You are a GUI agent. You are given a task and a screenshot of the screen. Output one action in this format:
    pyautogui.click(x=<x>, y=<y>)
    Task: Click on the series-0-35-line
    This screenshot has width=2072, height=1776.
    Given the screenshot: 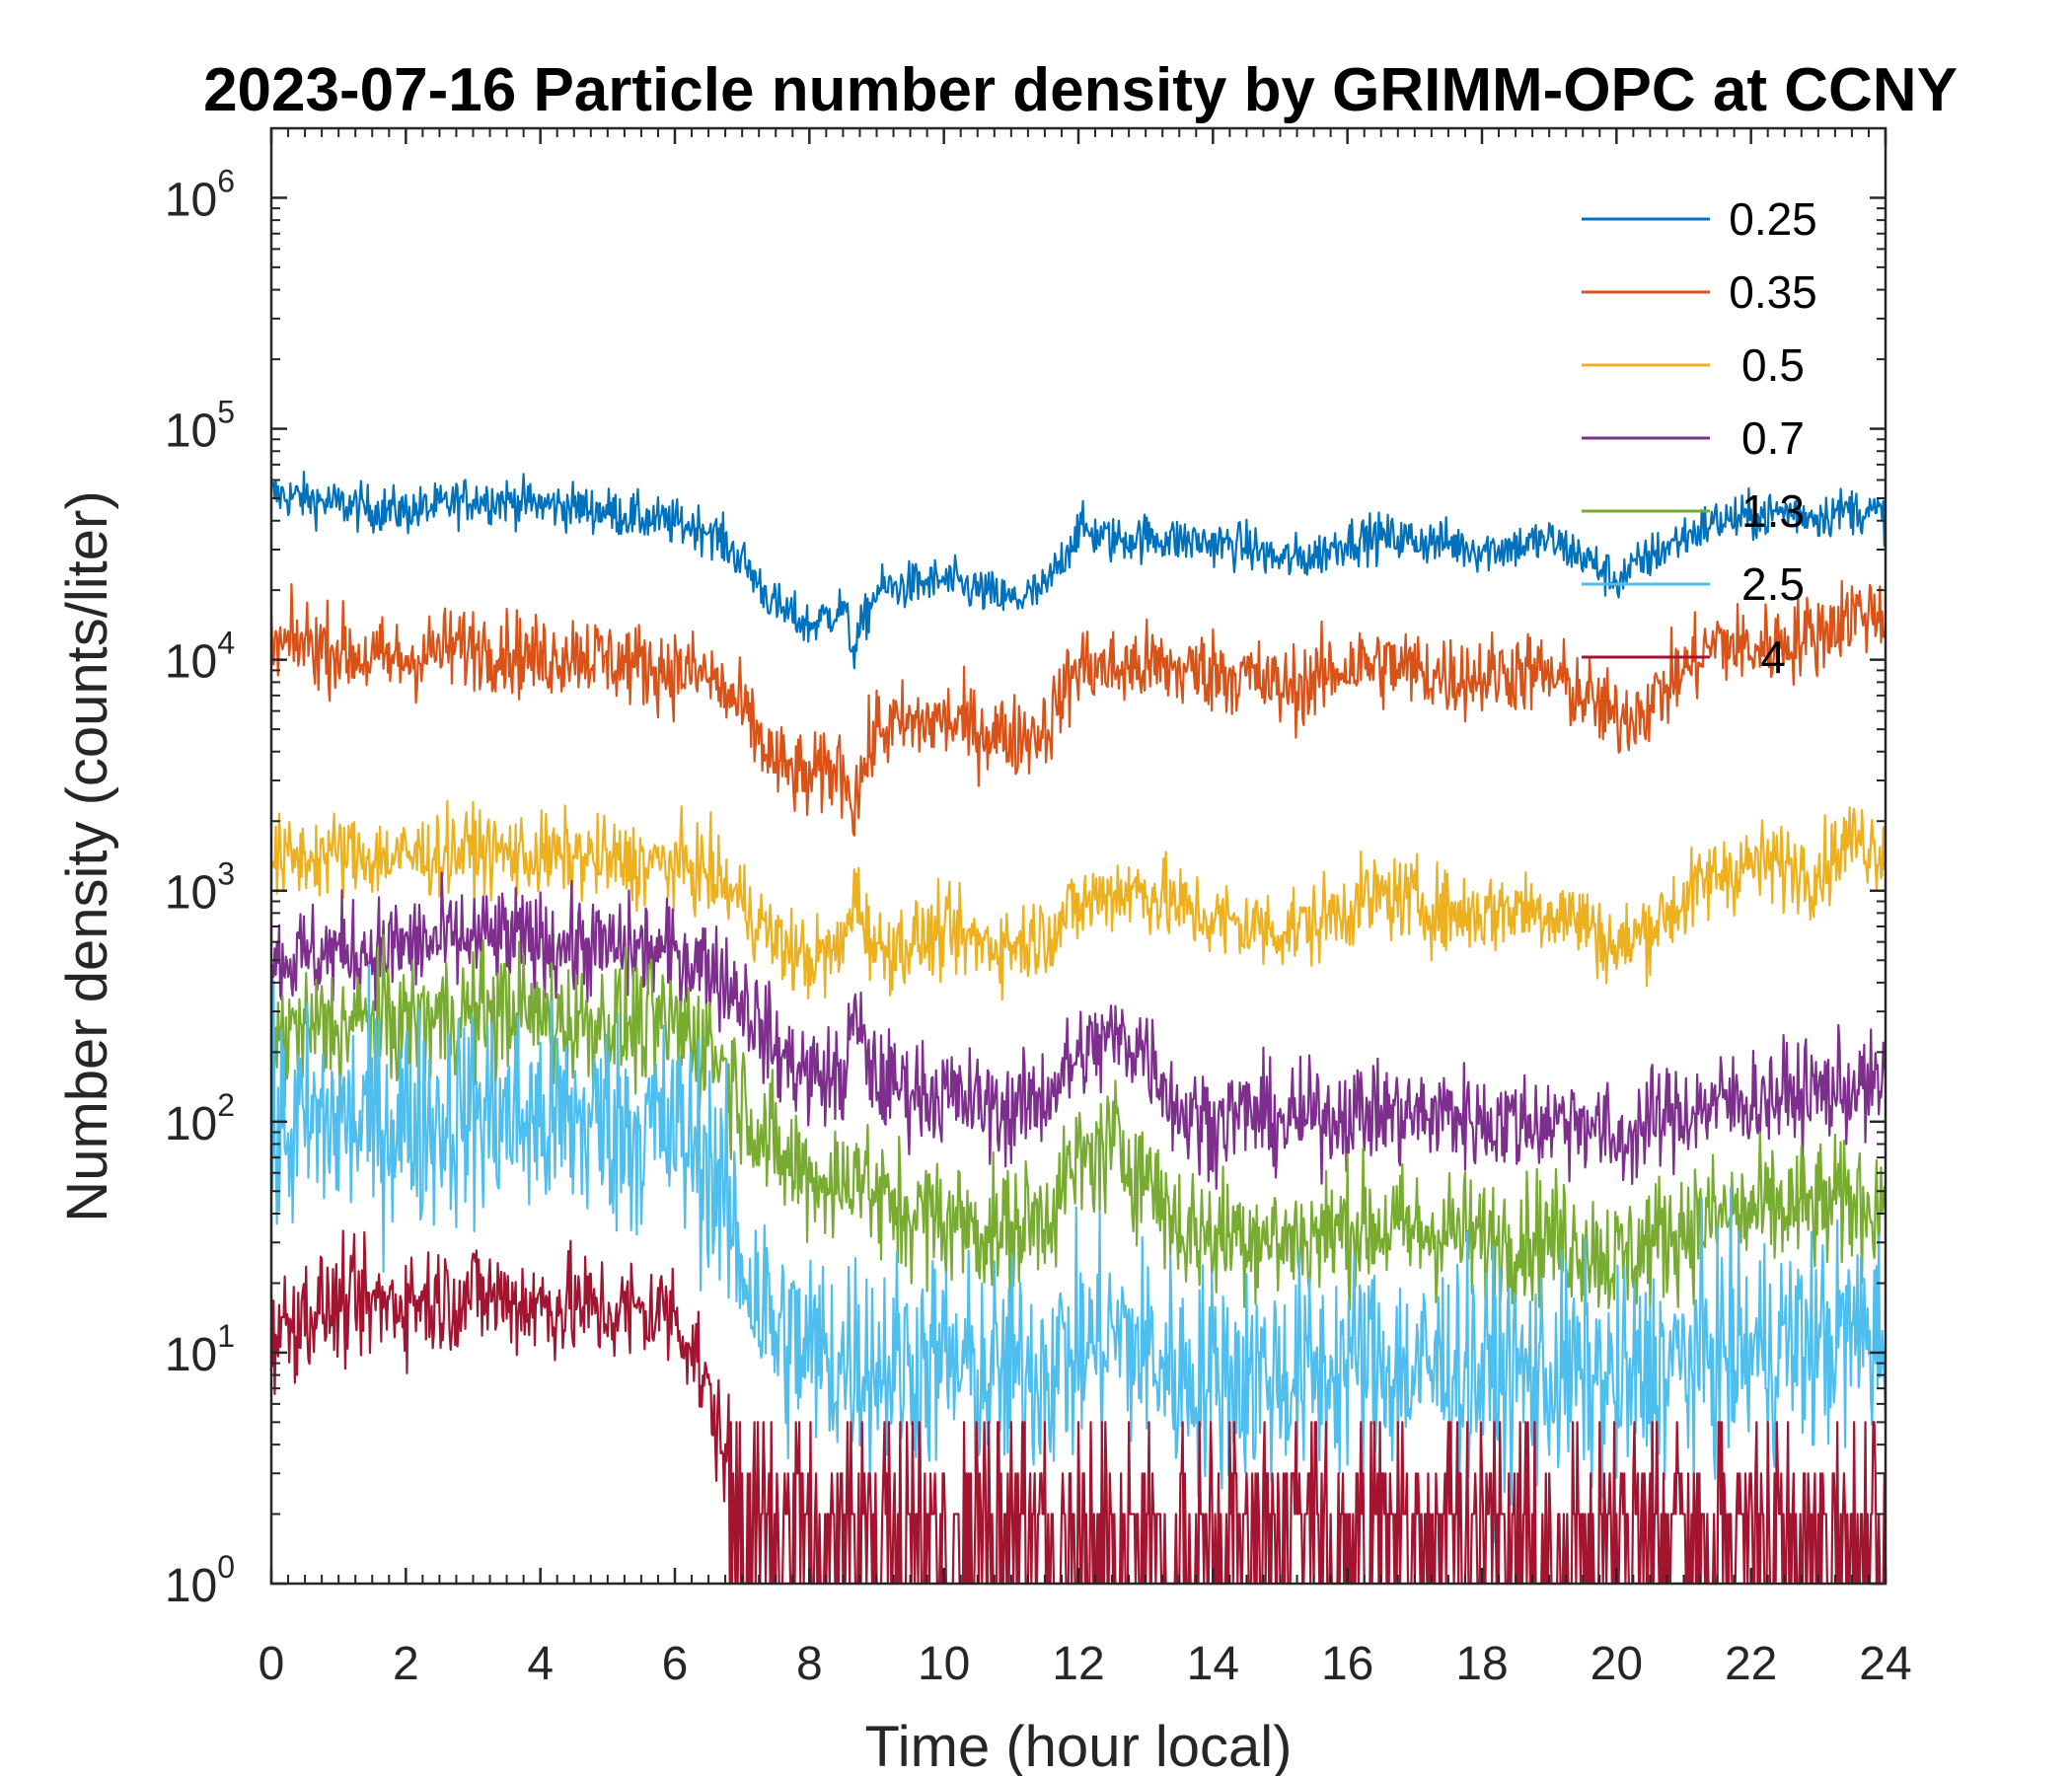 What is the action you would take?
    pyautogui.click(x=1078, y=708)
    